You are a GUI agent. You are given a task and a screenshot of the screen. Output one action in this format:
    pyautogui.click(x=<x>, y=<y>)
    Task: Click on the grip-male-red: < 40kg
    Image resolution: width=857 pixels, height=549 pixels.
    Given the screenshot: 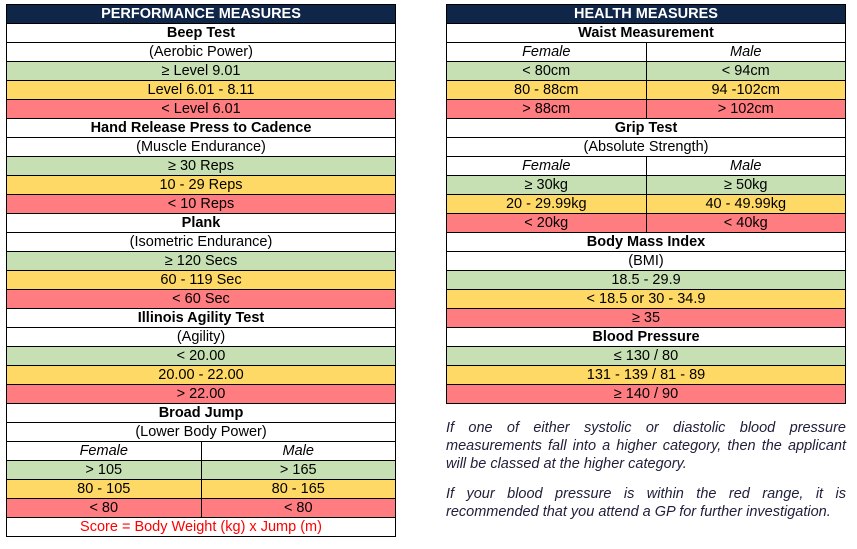 What is the action you would take?
    pyautogui.click(x=745, y=223)
    